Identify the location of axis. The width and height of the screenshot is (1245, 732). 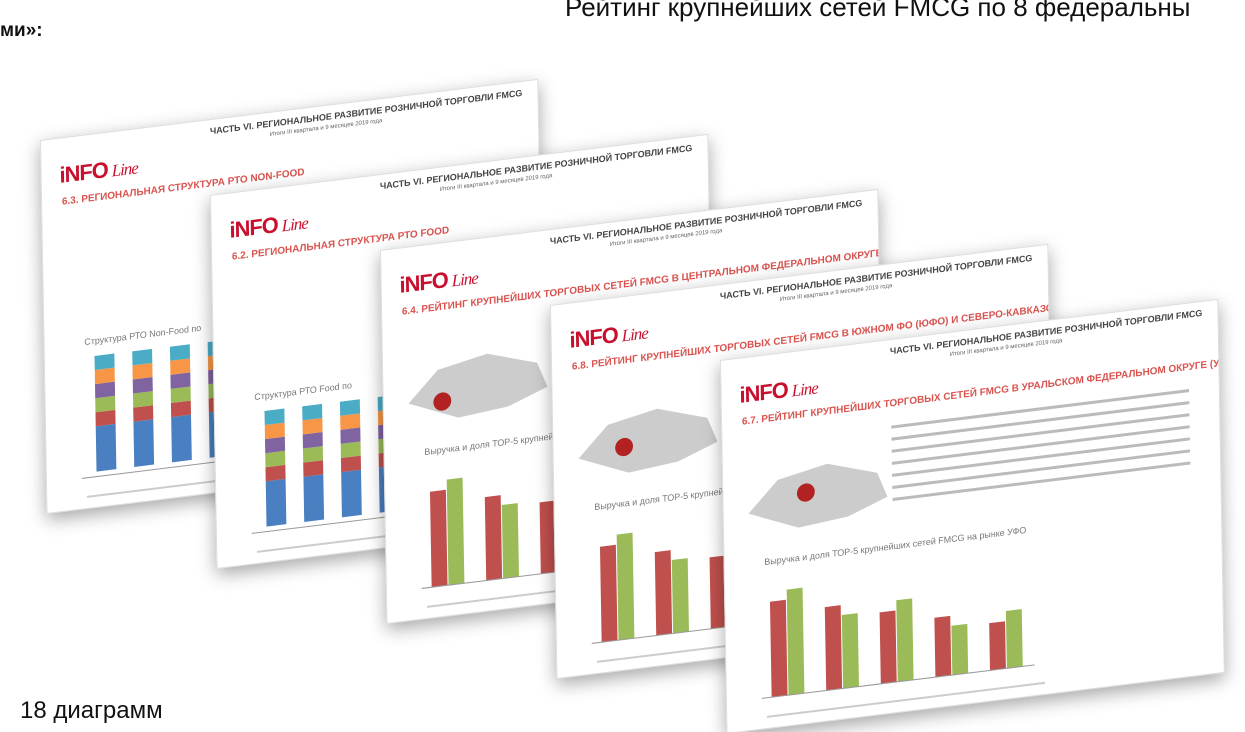
(898, 681).